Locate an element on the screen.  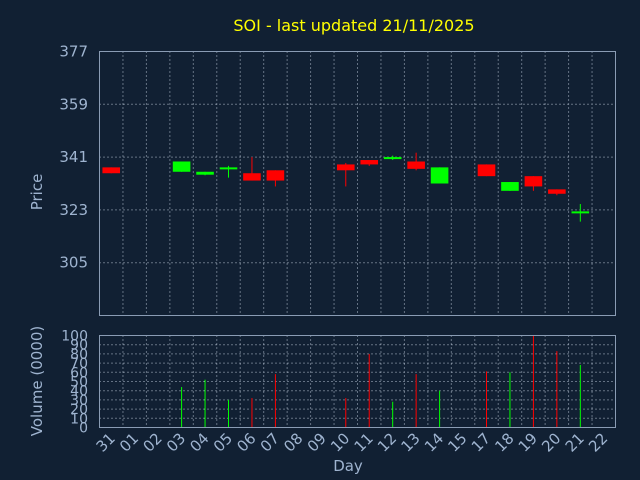
volume-y-tick-label: 40 is located at coordinates (79, 392).